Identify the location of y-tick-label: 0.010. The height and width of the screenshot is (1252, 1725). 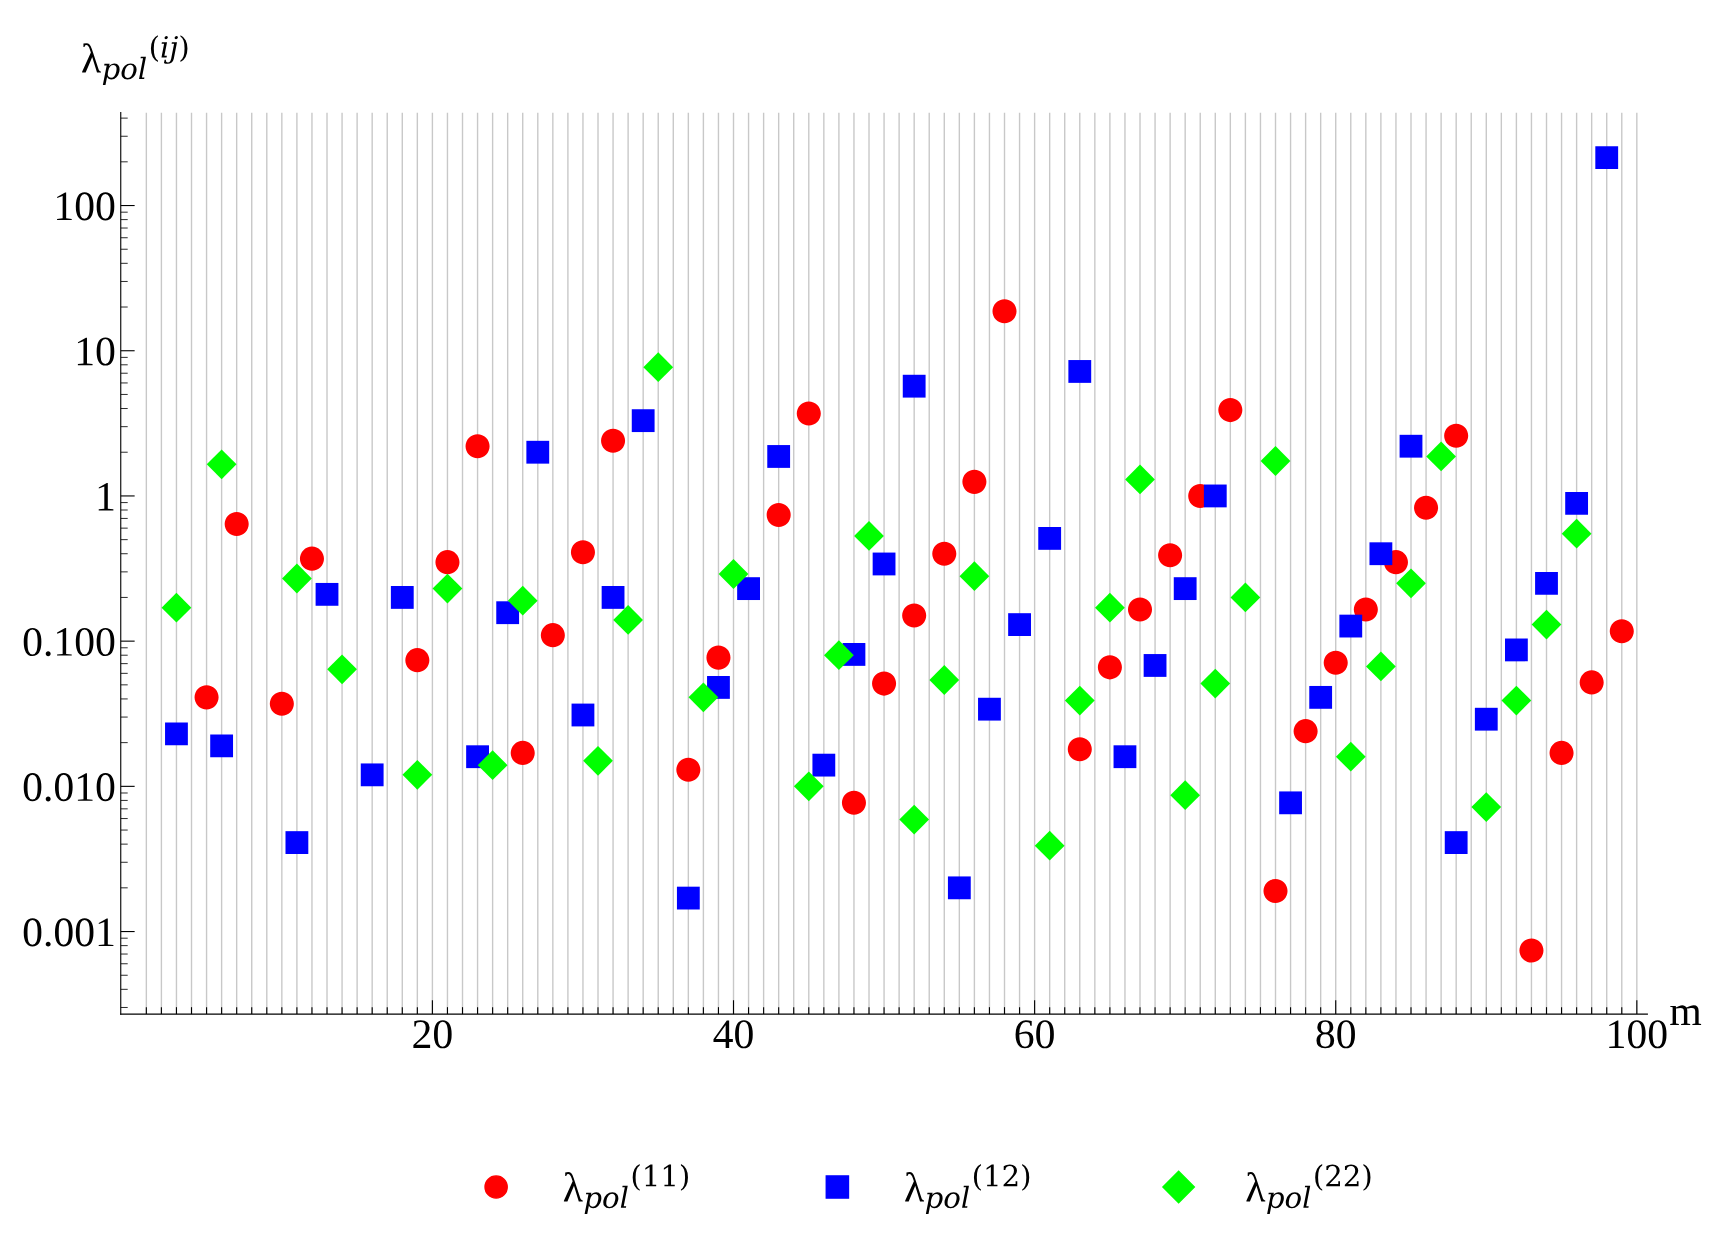
(69, 787).